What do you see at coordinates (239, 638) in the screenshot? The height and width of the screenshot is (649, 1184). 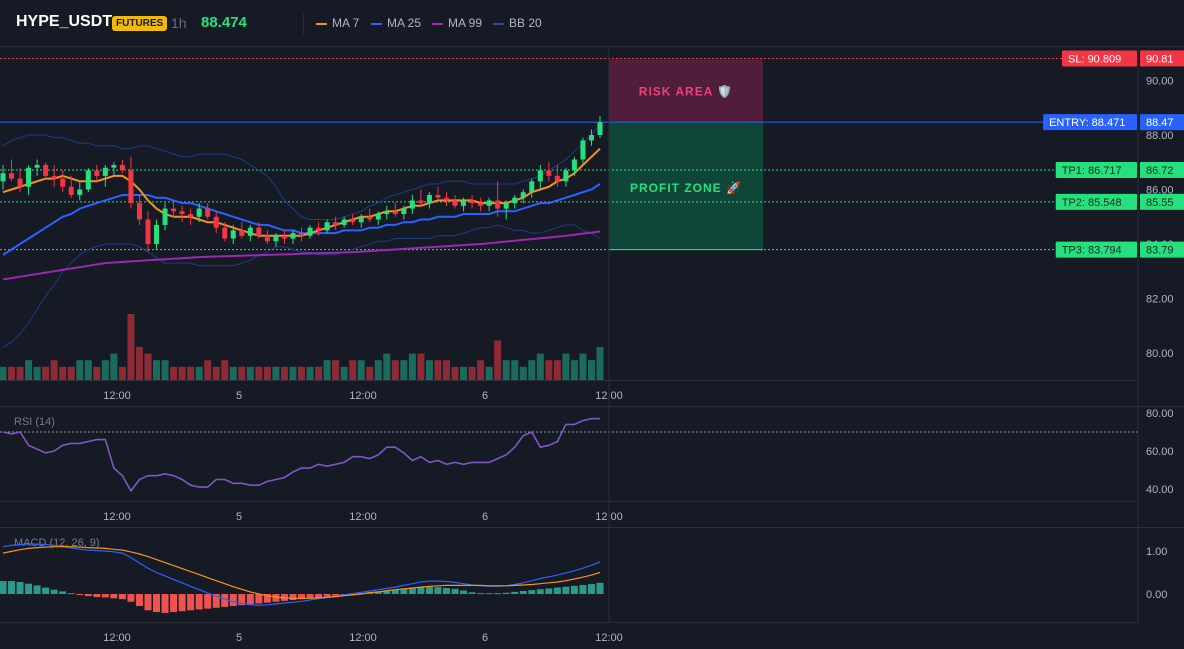 I see `macd-time-axis-tick: 5` at bounding box center [239, 638].